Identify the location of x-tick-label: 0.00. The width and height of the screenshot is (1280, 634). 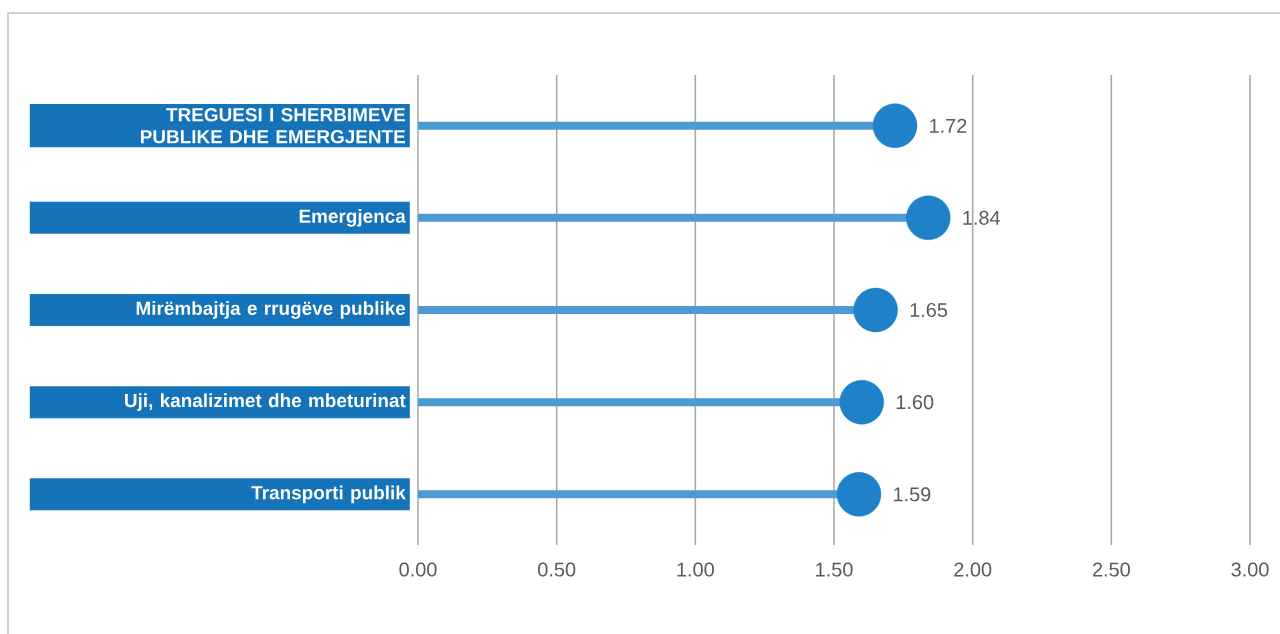
(418, 569).